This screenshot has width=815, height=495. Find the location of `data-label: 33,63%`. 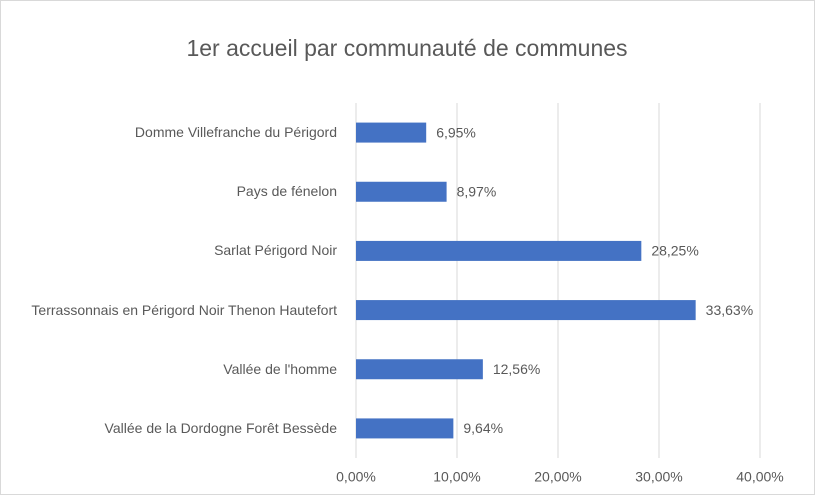

data-label: 33,63% is located at coordinates (729, 310).